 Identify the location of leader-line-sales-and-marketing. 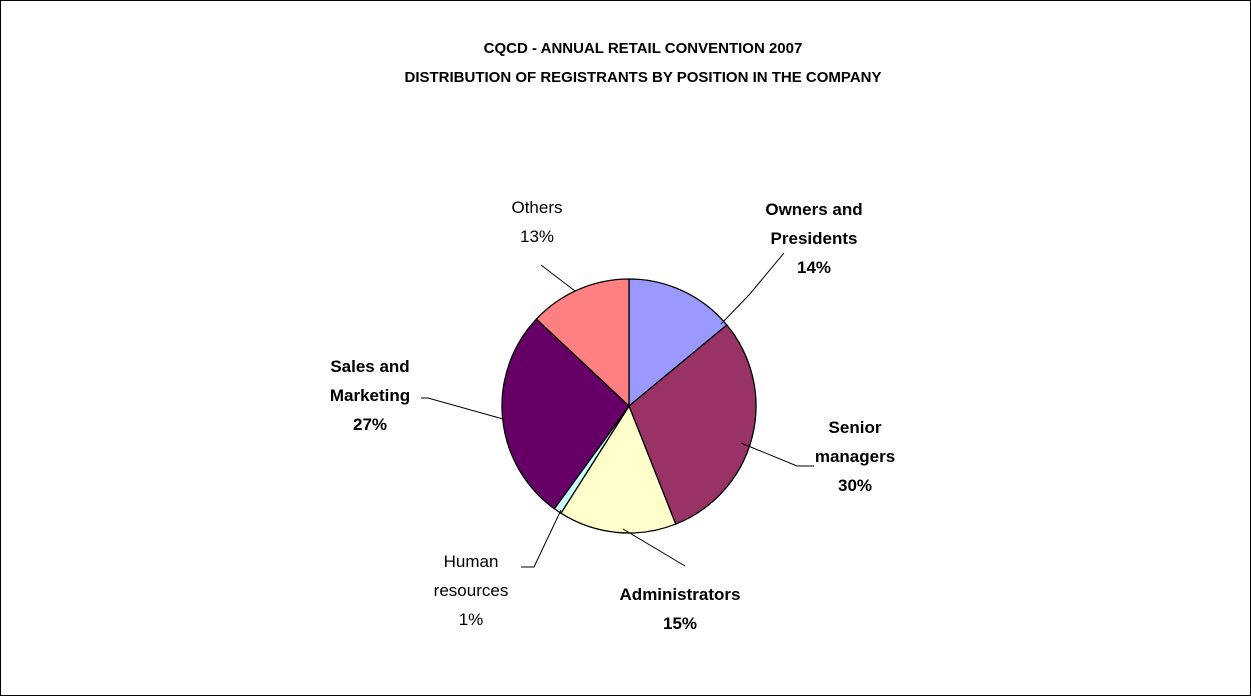
(462, 408).